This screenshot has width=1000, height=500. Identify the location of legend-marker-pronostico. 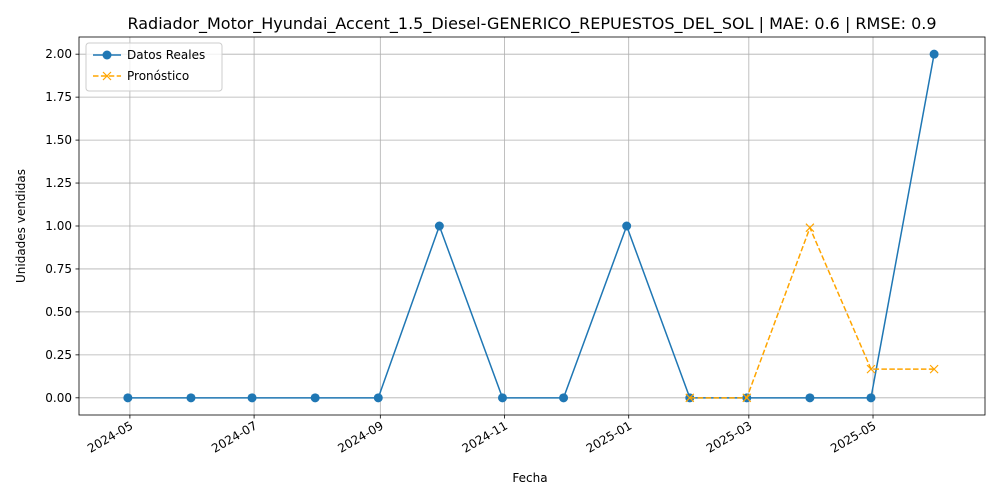
(107, 76).